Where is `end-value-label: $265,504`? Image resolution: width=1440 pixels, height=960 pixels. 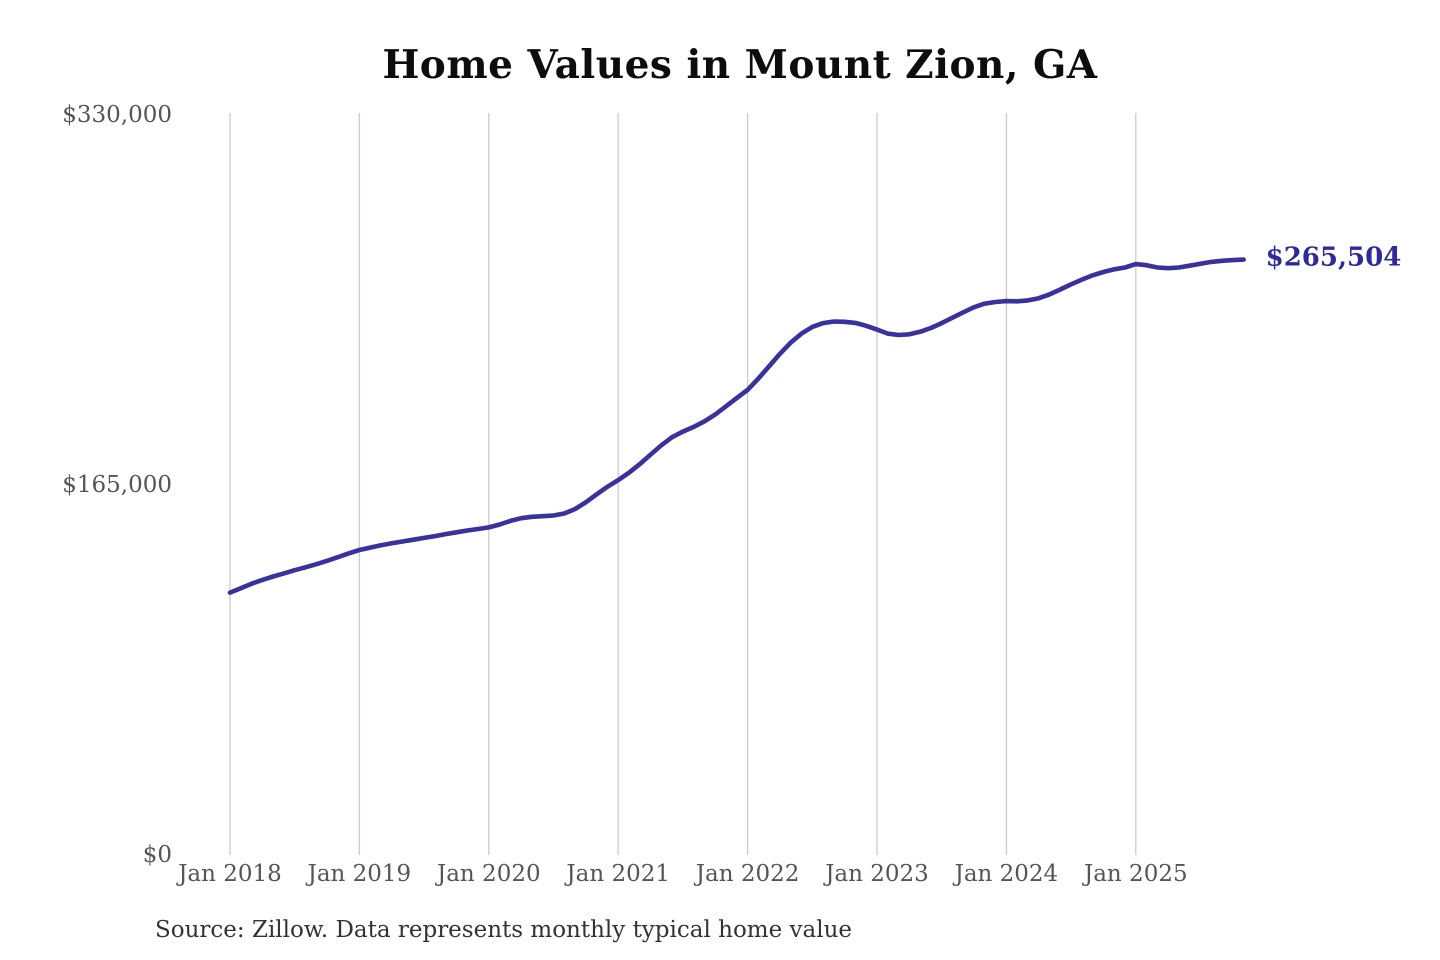 end-value-label: $265,504 is located at coordinates (1334, 258).